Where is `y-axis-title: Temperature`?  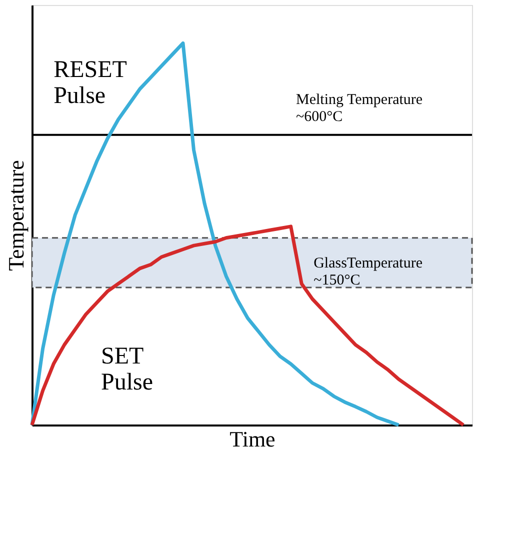 y-axis-title: Temperature is located at coordinates (16, 215).